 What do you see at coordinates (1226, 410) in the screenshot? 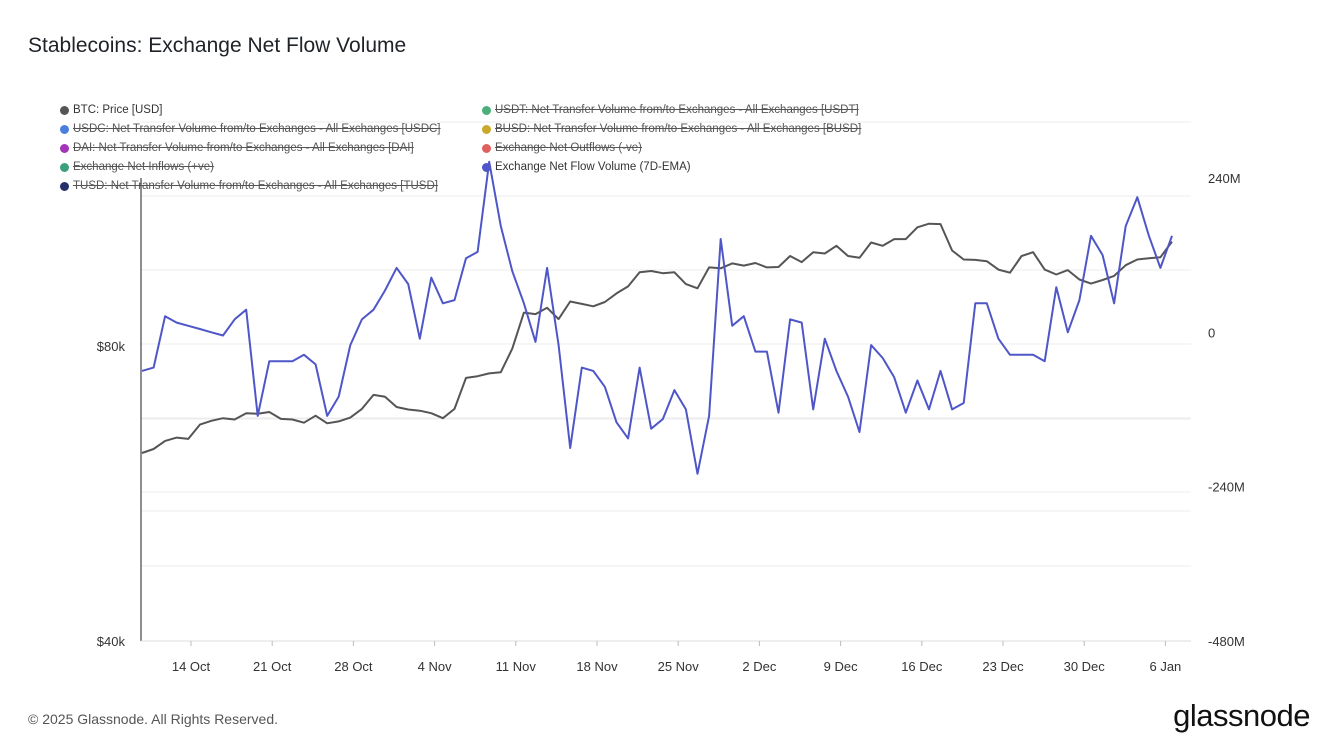
I see `right-axis-ticks: 240M 0 -240M -480M` at bounding box center [1226, 410].